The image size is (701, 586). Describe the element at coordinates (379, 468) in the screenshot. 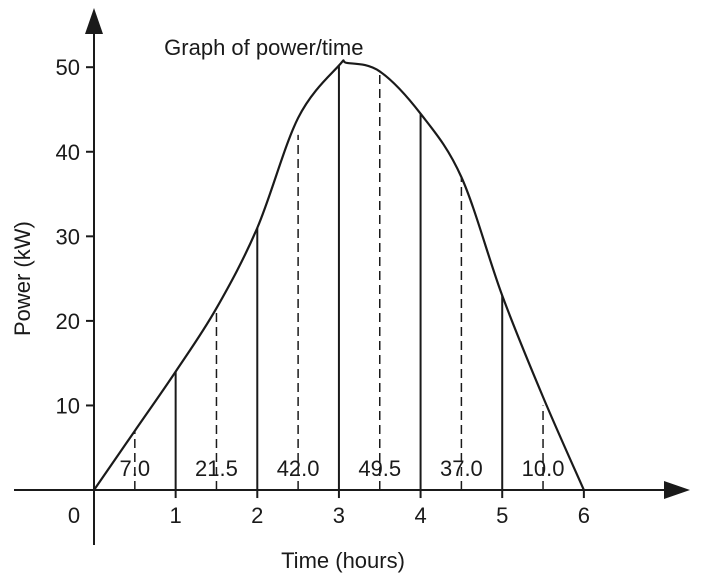

I see `strip-value-label: 49.5` at that location.